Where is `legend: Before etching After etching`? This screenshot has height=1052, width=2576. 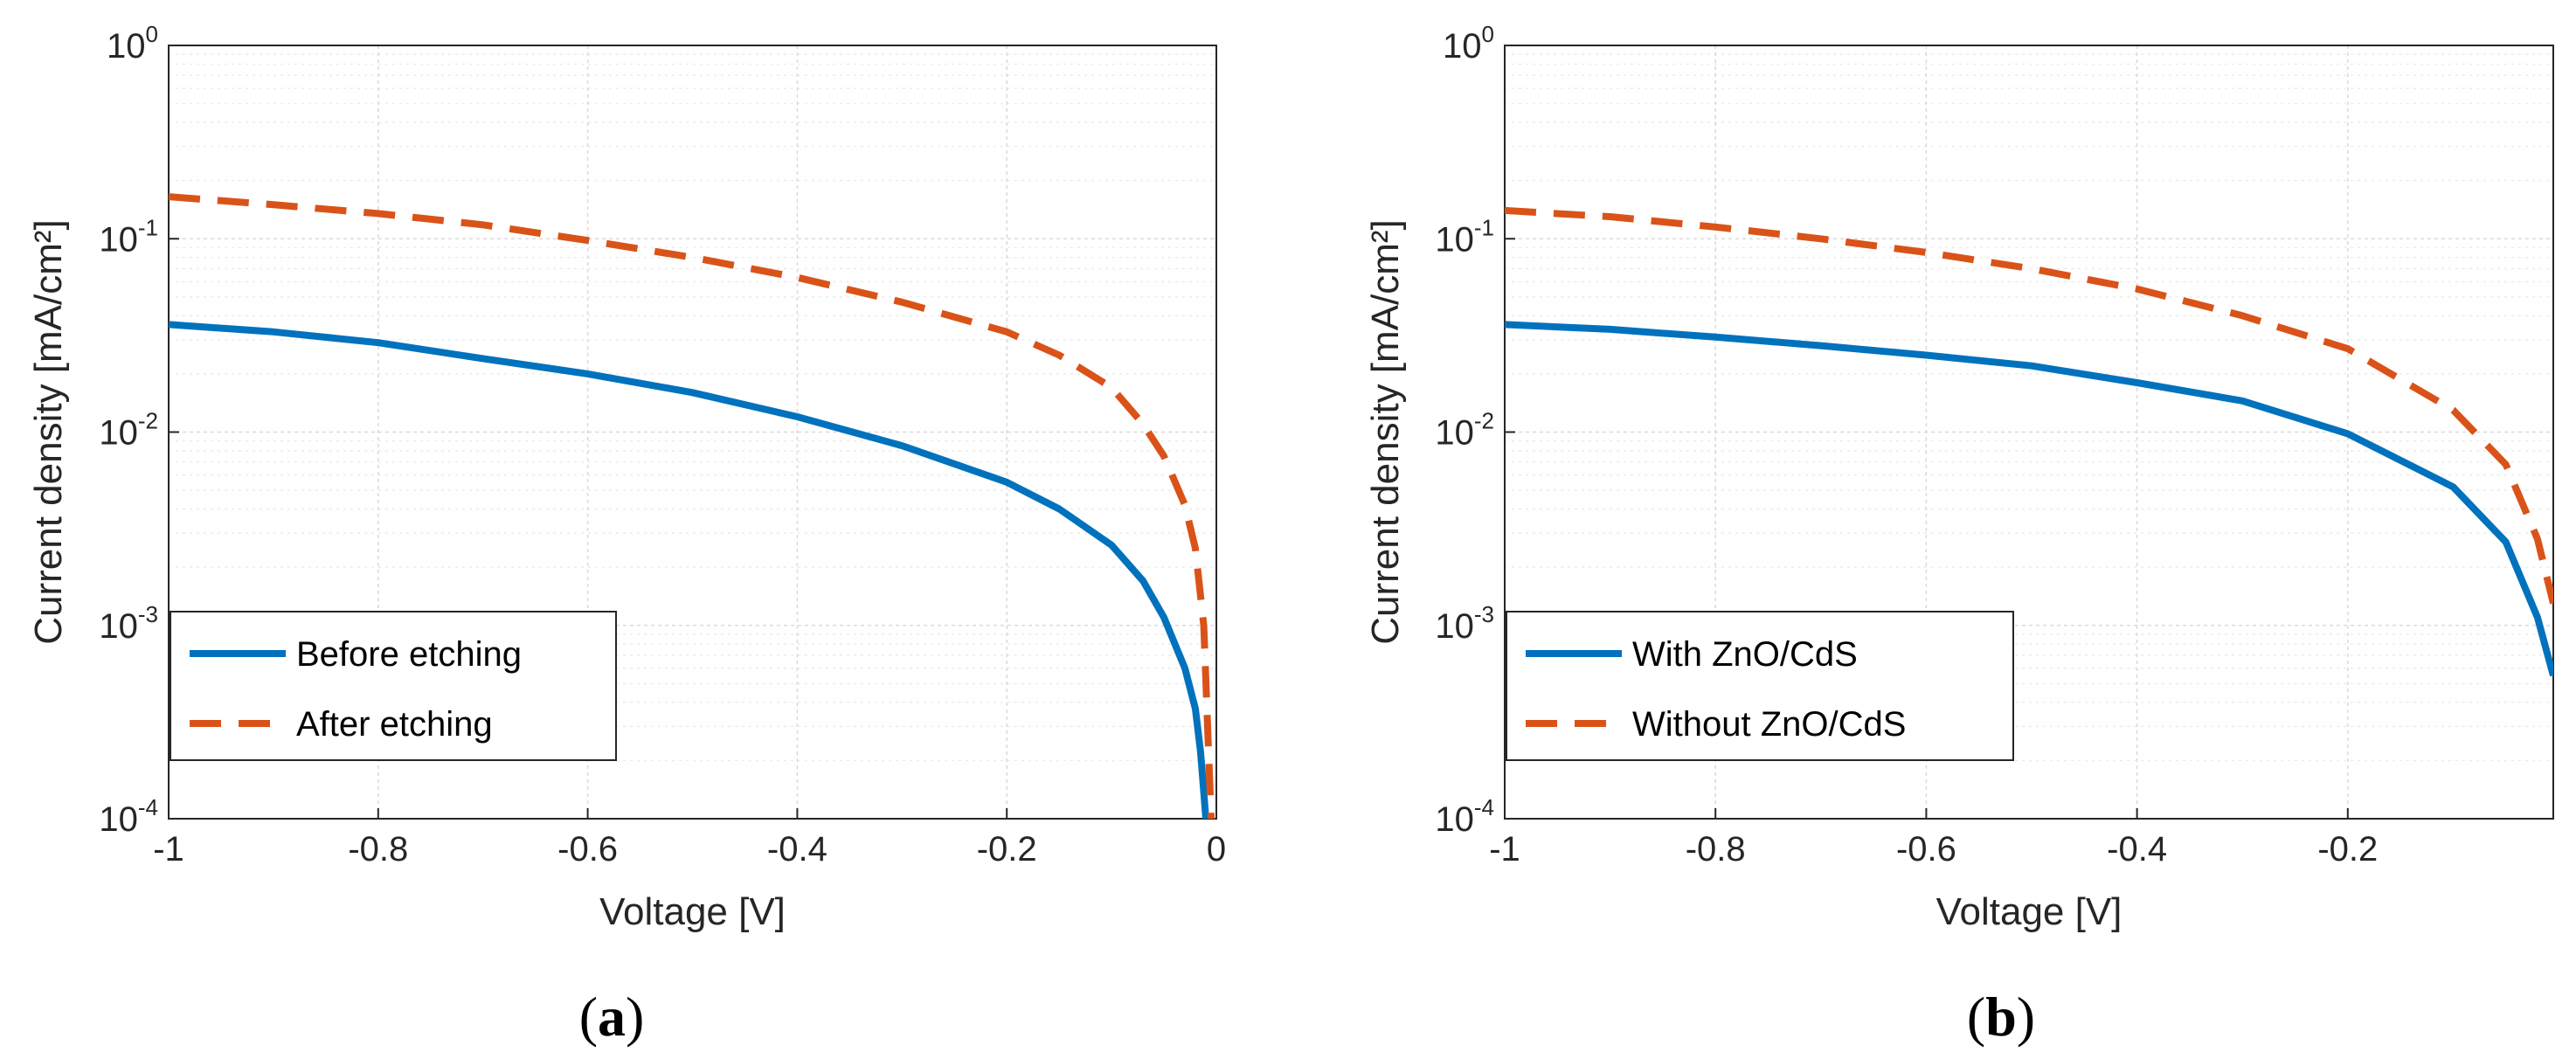
legend: Before etching After etching is located at coordinates (393, 686).